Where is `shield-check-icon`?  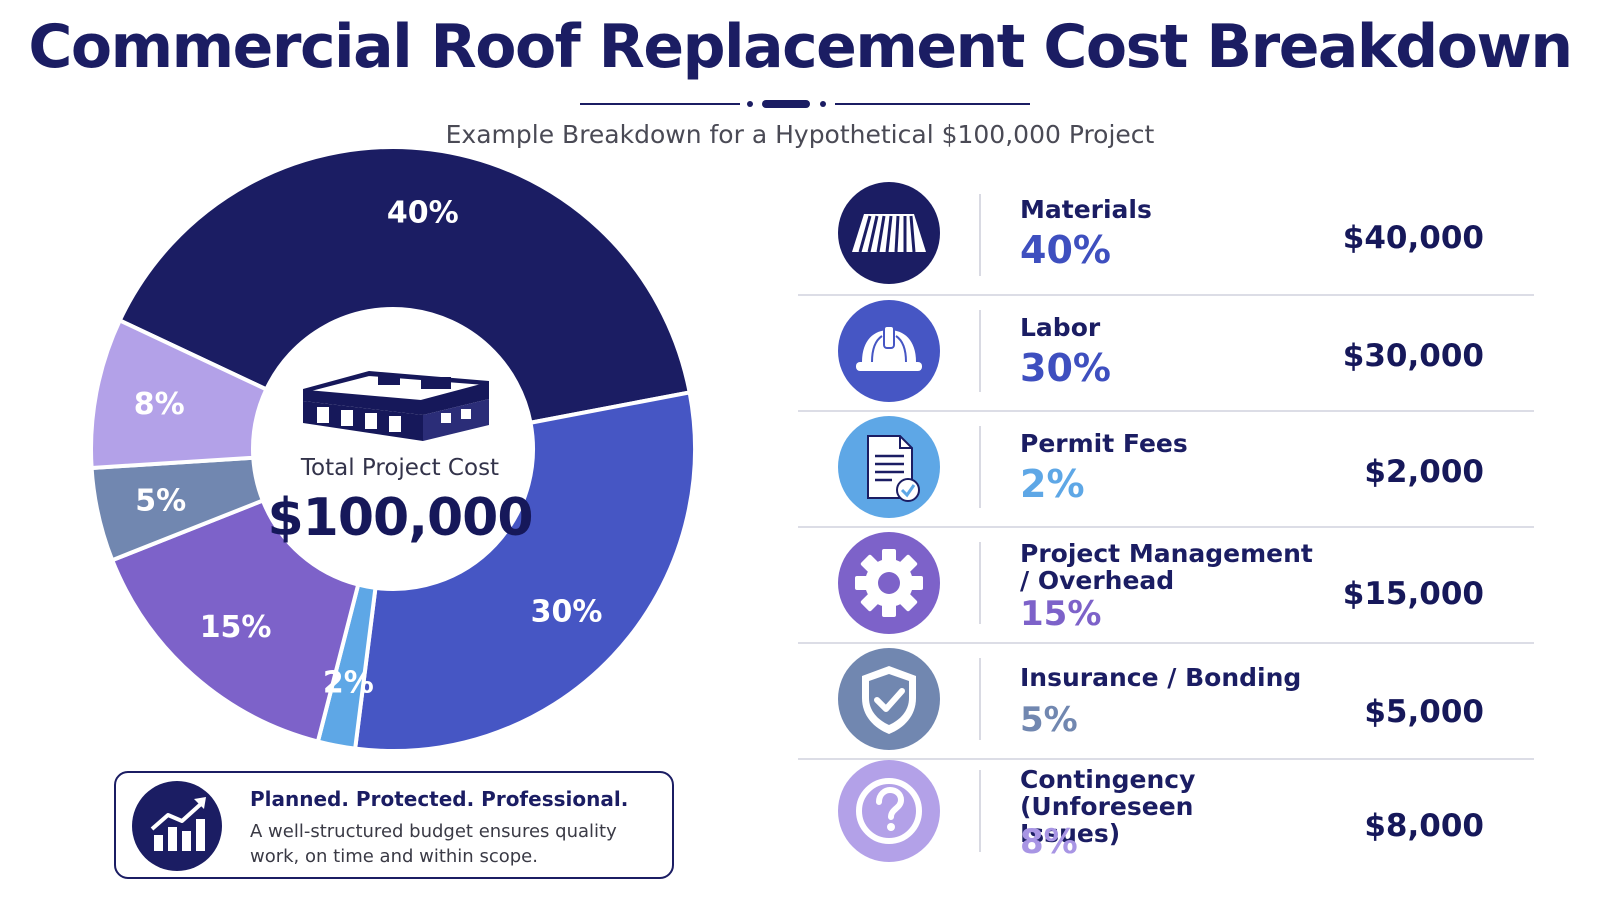 shield-check-icon is located at coordinates (889, 699).